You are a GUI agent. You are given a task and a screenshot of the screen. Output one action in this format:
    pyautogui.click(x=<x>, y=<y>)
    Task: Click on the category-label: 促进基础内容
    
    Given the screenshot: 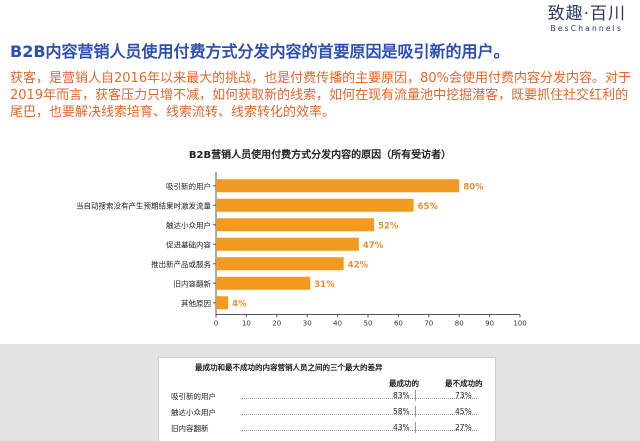 What is the action you would take?
    pyautogui.click(x=188, y=244)
    